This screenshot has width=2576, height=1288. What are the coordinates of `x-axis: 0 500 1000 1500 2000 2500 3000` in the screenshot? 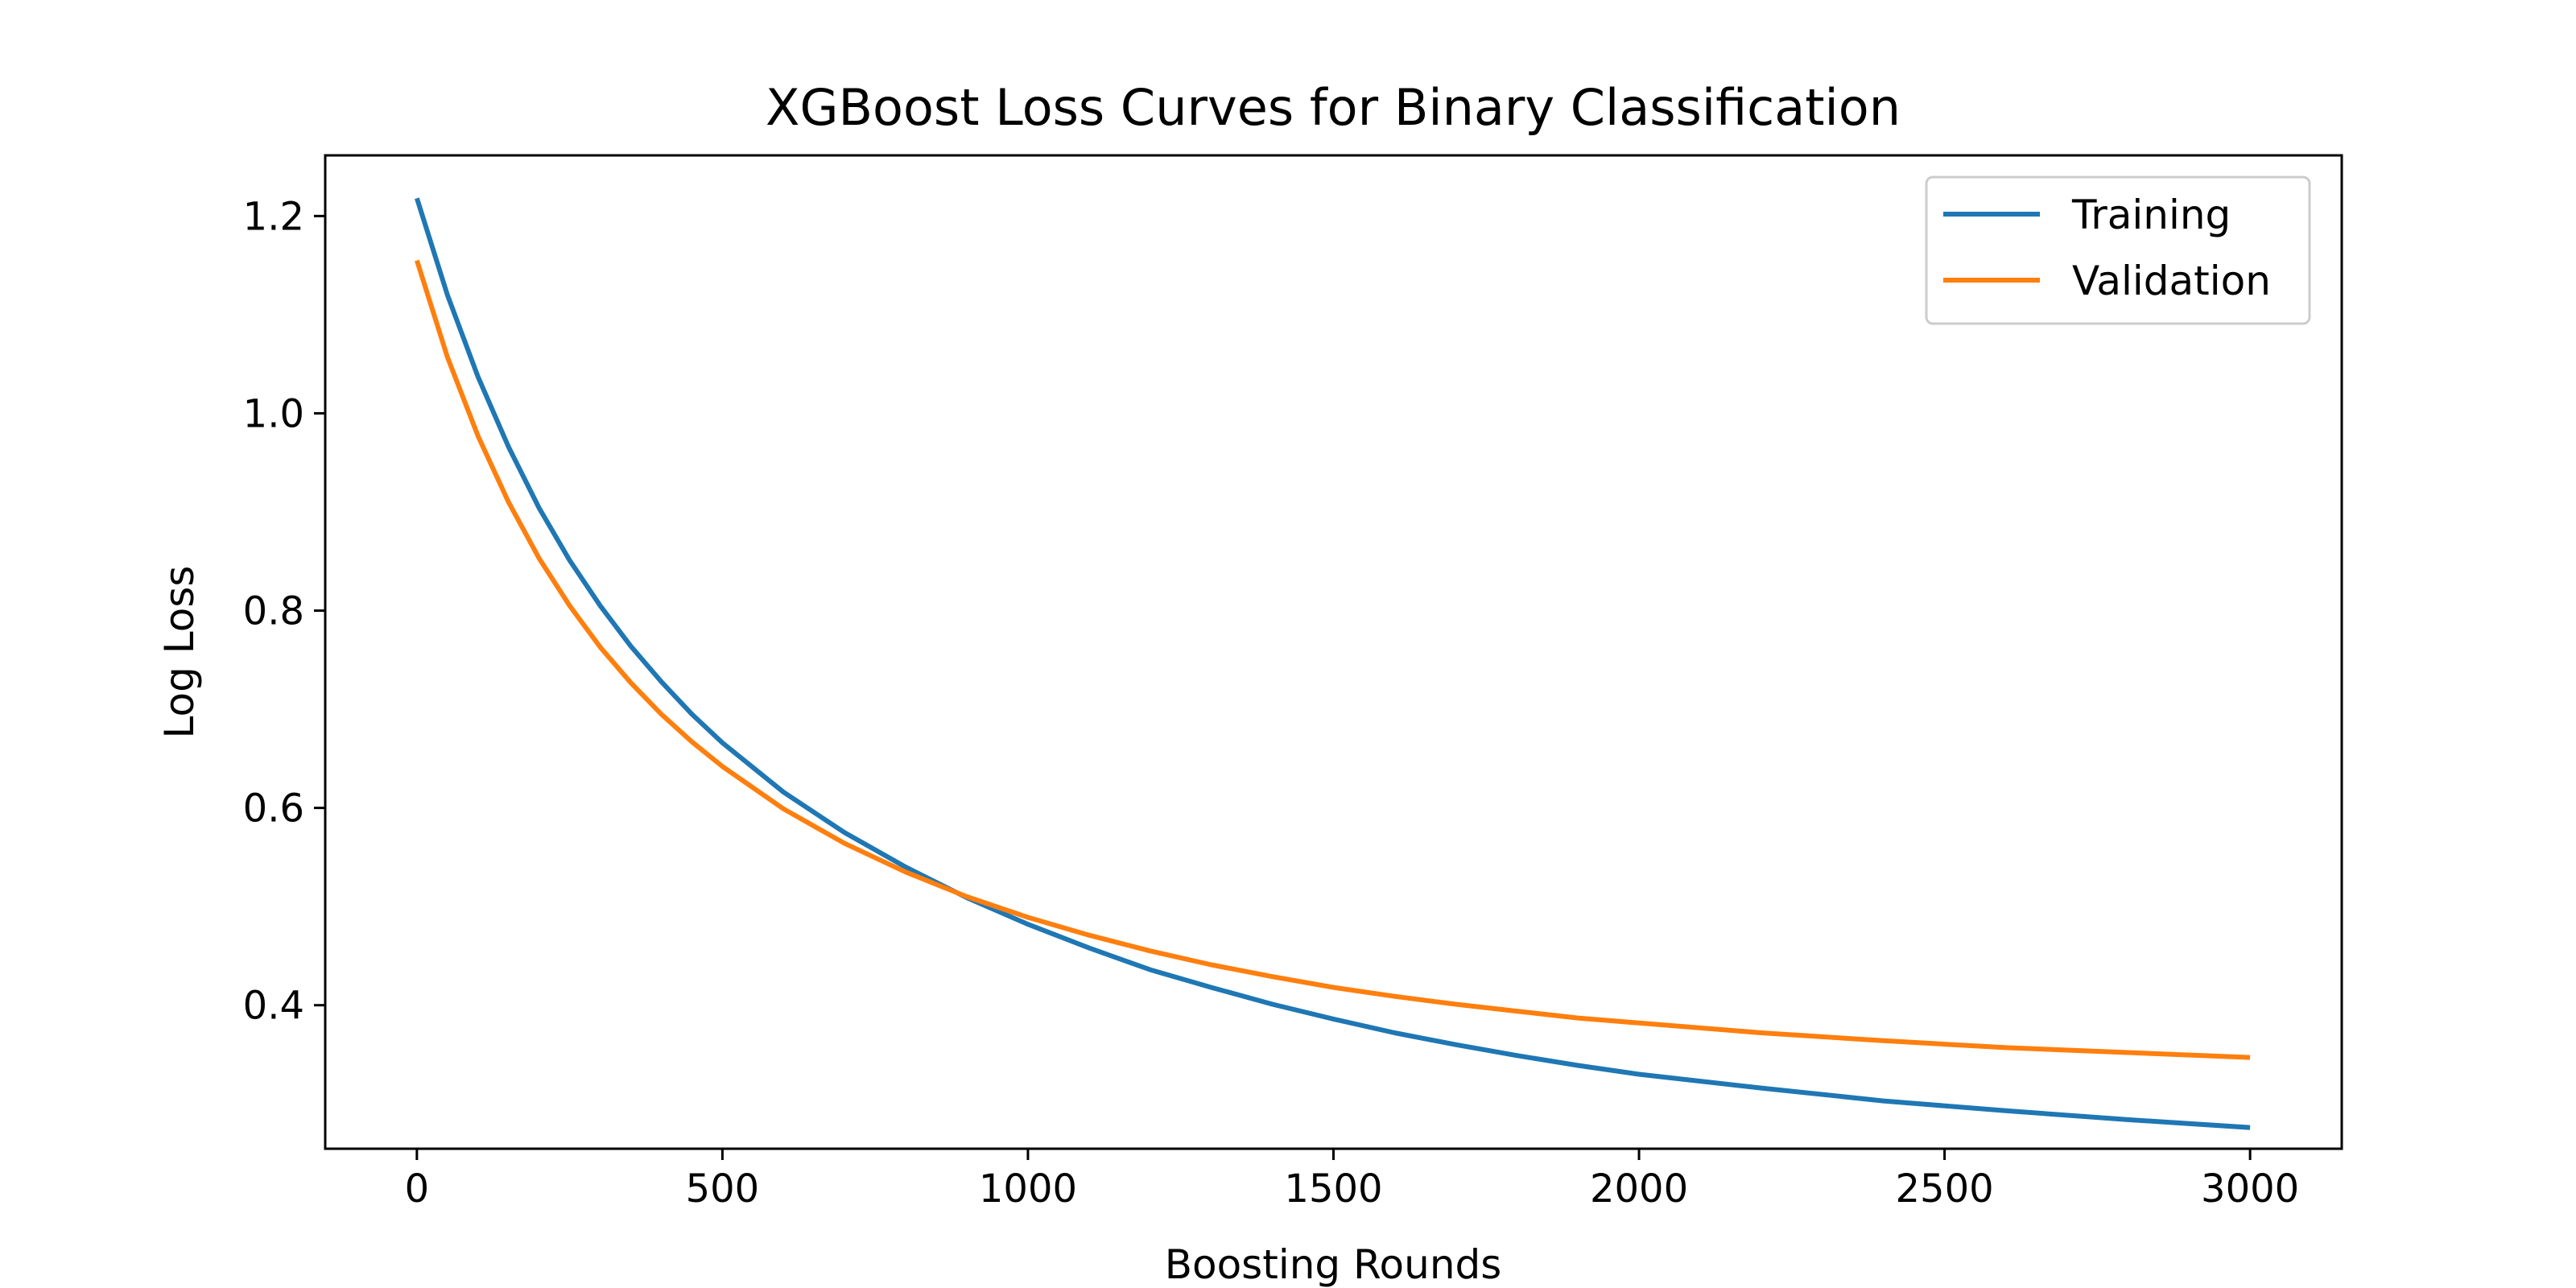 It's located at (1352, 1180).